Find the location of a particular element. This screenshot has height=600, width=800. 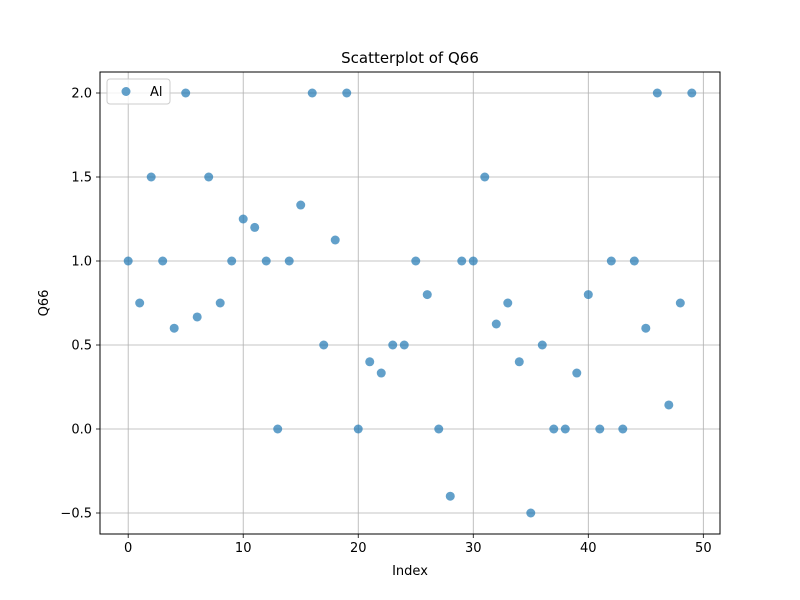

x-tick-label: 10 is located at coordinates (243, 548).